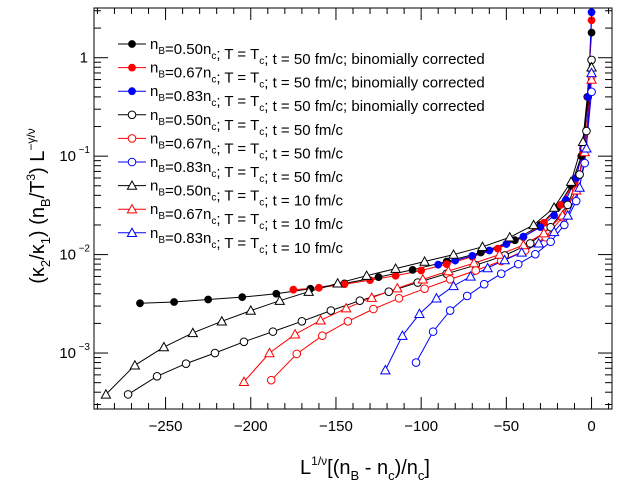 The image size is (624, 483). I want to click on legend-label: nB=0.83nc; T = Tc; t = 10 fm/c, so click(247, 241).